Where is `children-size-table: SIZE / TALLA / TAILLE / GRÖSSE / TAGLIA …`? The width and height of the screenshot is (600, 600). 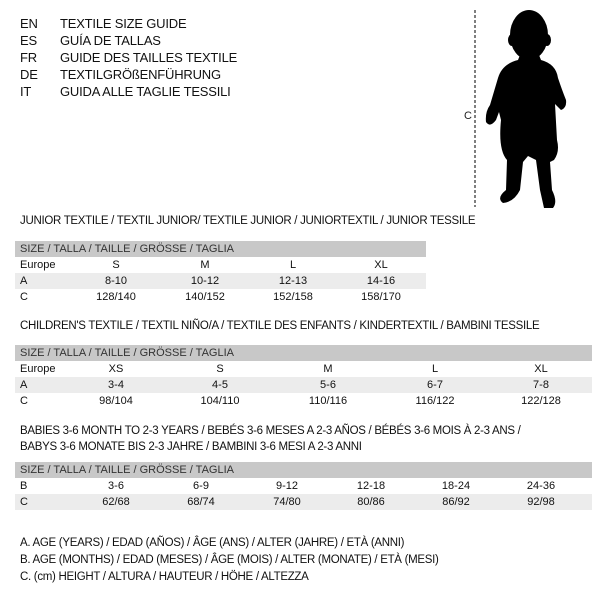
children-size-table: SIZE / TALLA / TAILLE / GRÖSSE / TAGLIA … is located at coordinates (303, 377).